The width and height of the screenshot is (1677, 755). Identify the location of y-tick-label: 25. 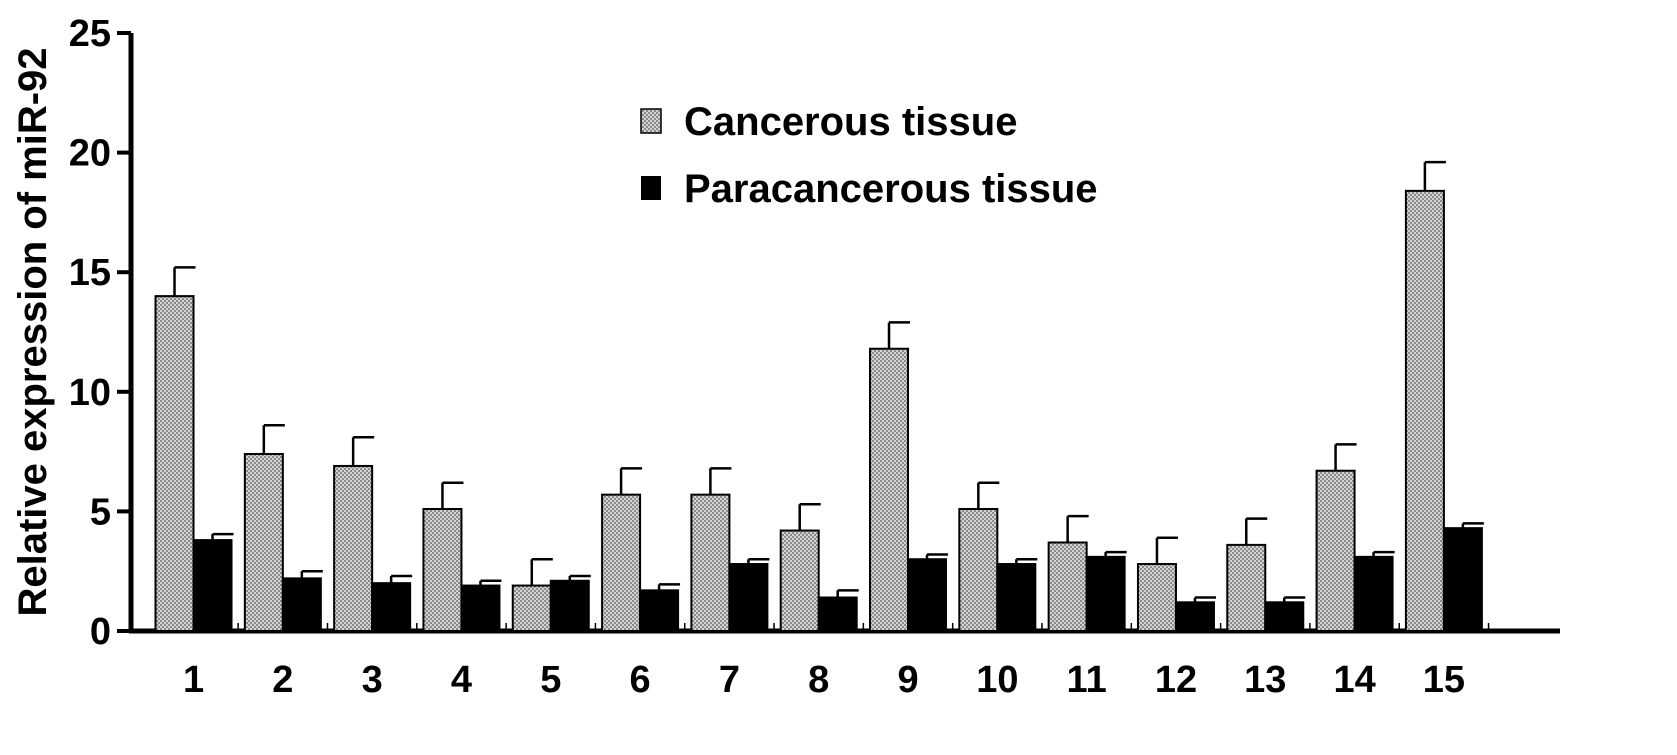
(90, 34).